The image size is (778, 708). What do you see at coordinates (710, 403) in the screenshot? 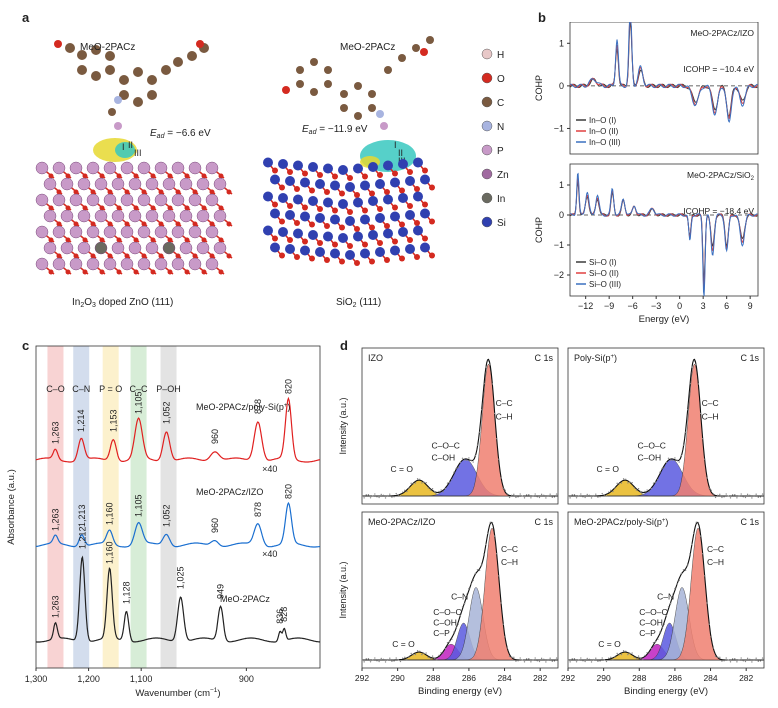
I see `xps-label-1: C–C` at bounding box center [710, 403].